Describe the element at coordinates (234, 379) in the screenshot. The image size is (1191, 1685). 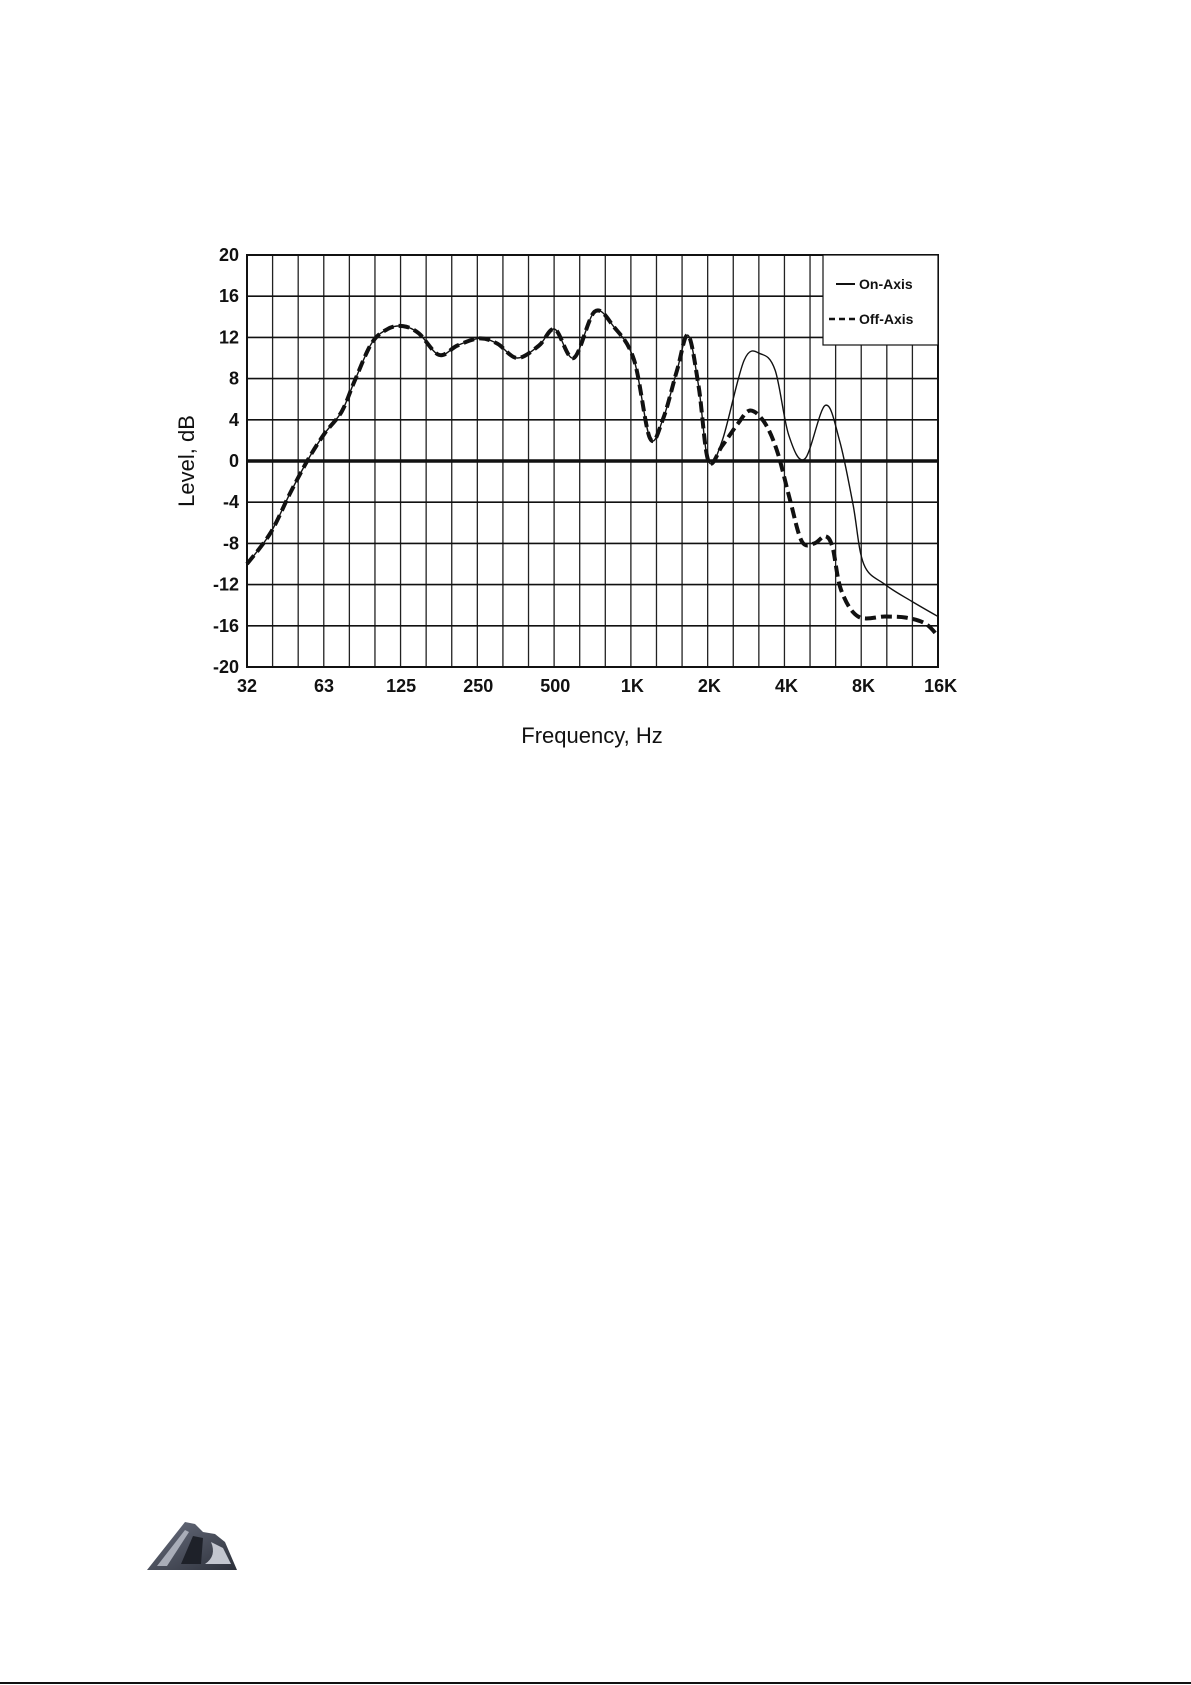
I see `y-tick-label: 8` at that location.